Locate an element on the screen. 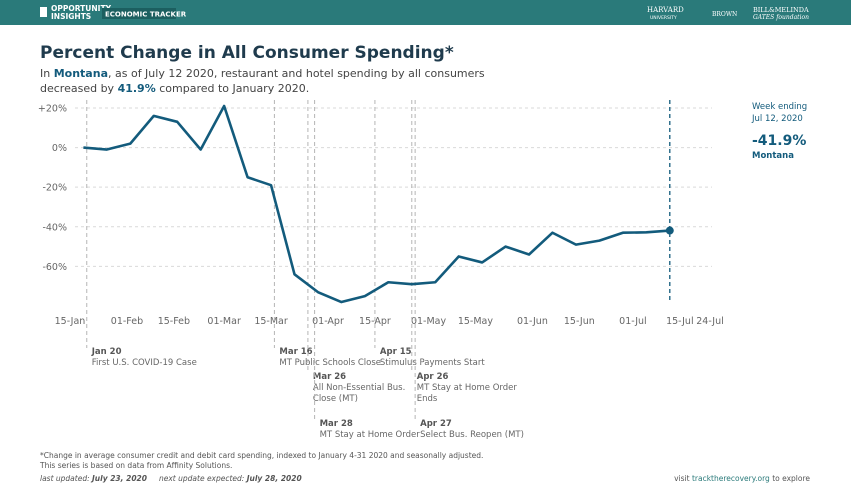 Image resolution: width=851 pixels, height=500 pixels. event-text: First U.S. COVID-19 Case is located at coordinates (144, 363).